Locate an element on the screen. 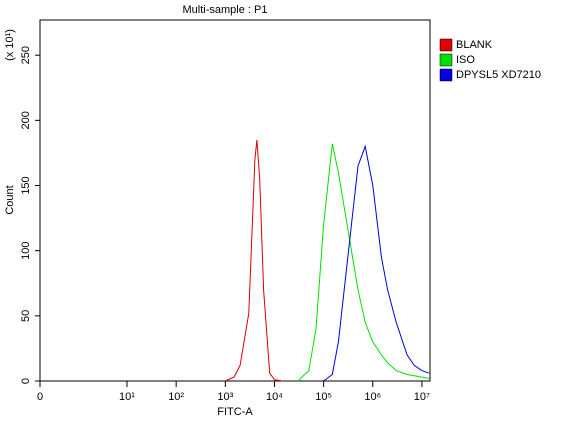 The height and width of the screenshot is (425, 566). y-tick-label: 200 is located at coordinates (26, 120).